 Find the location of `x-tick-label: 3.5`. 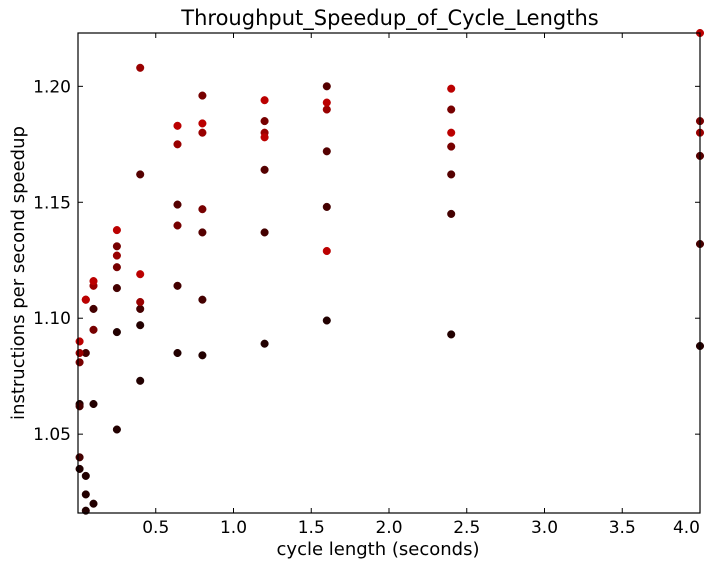

x-tick-label: 3.5 is located at coordinates (622, 528).